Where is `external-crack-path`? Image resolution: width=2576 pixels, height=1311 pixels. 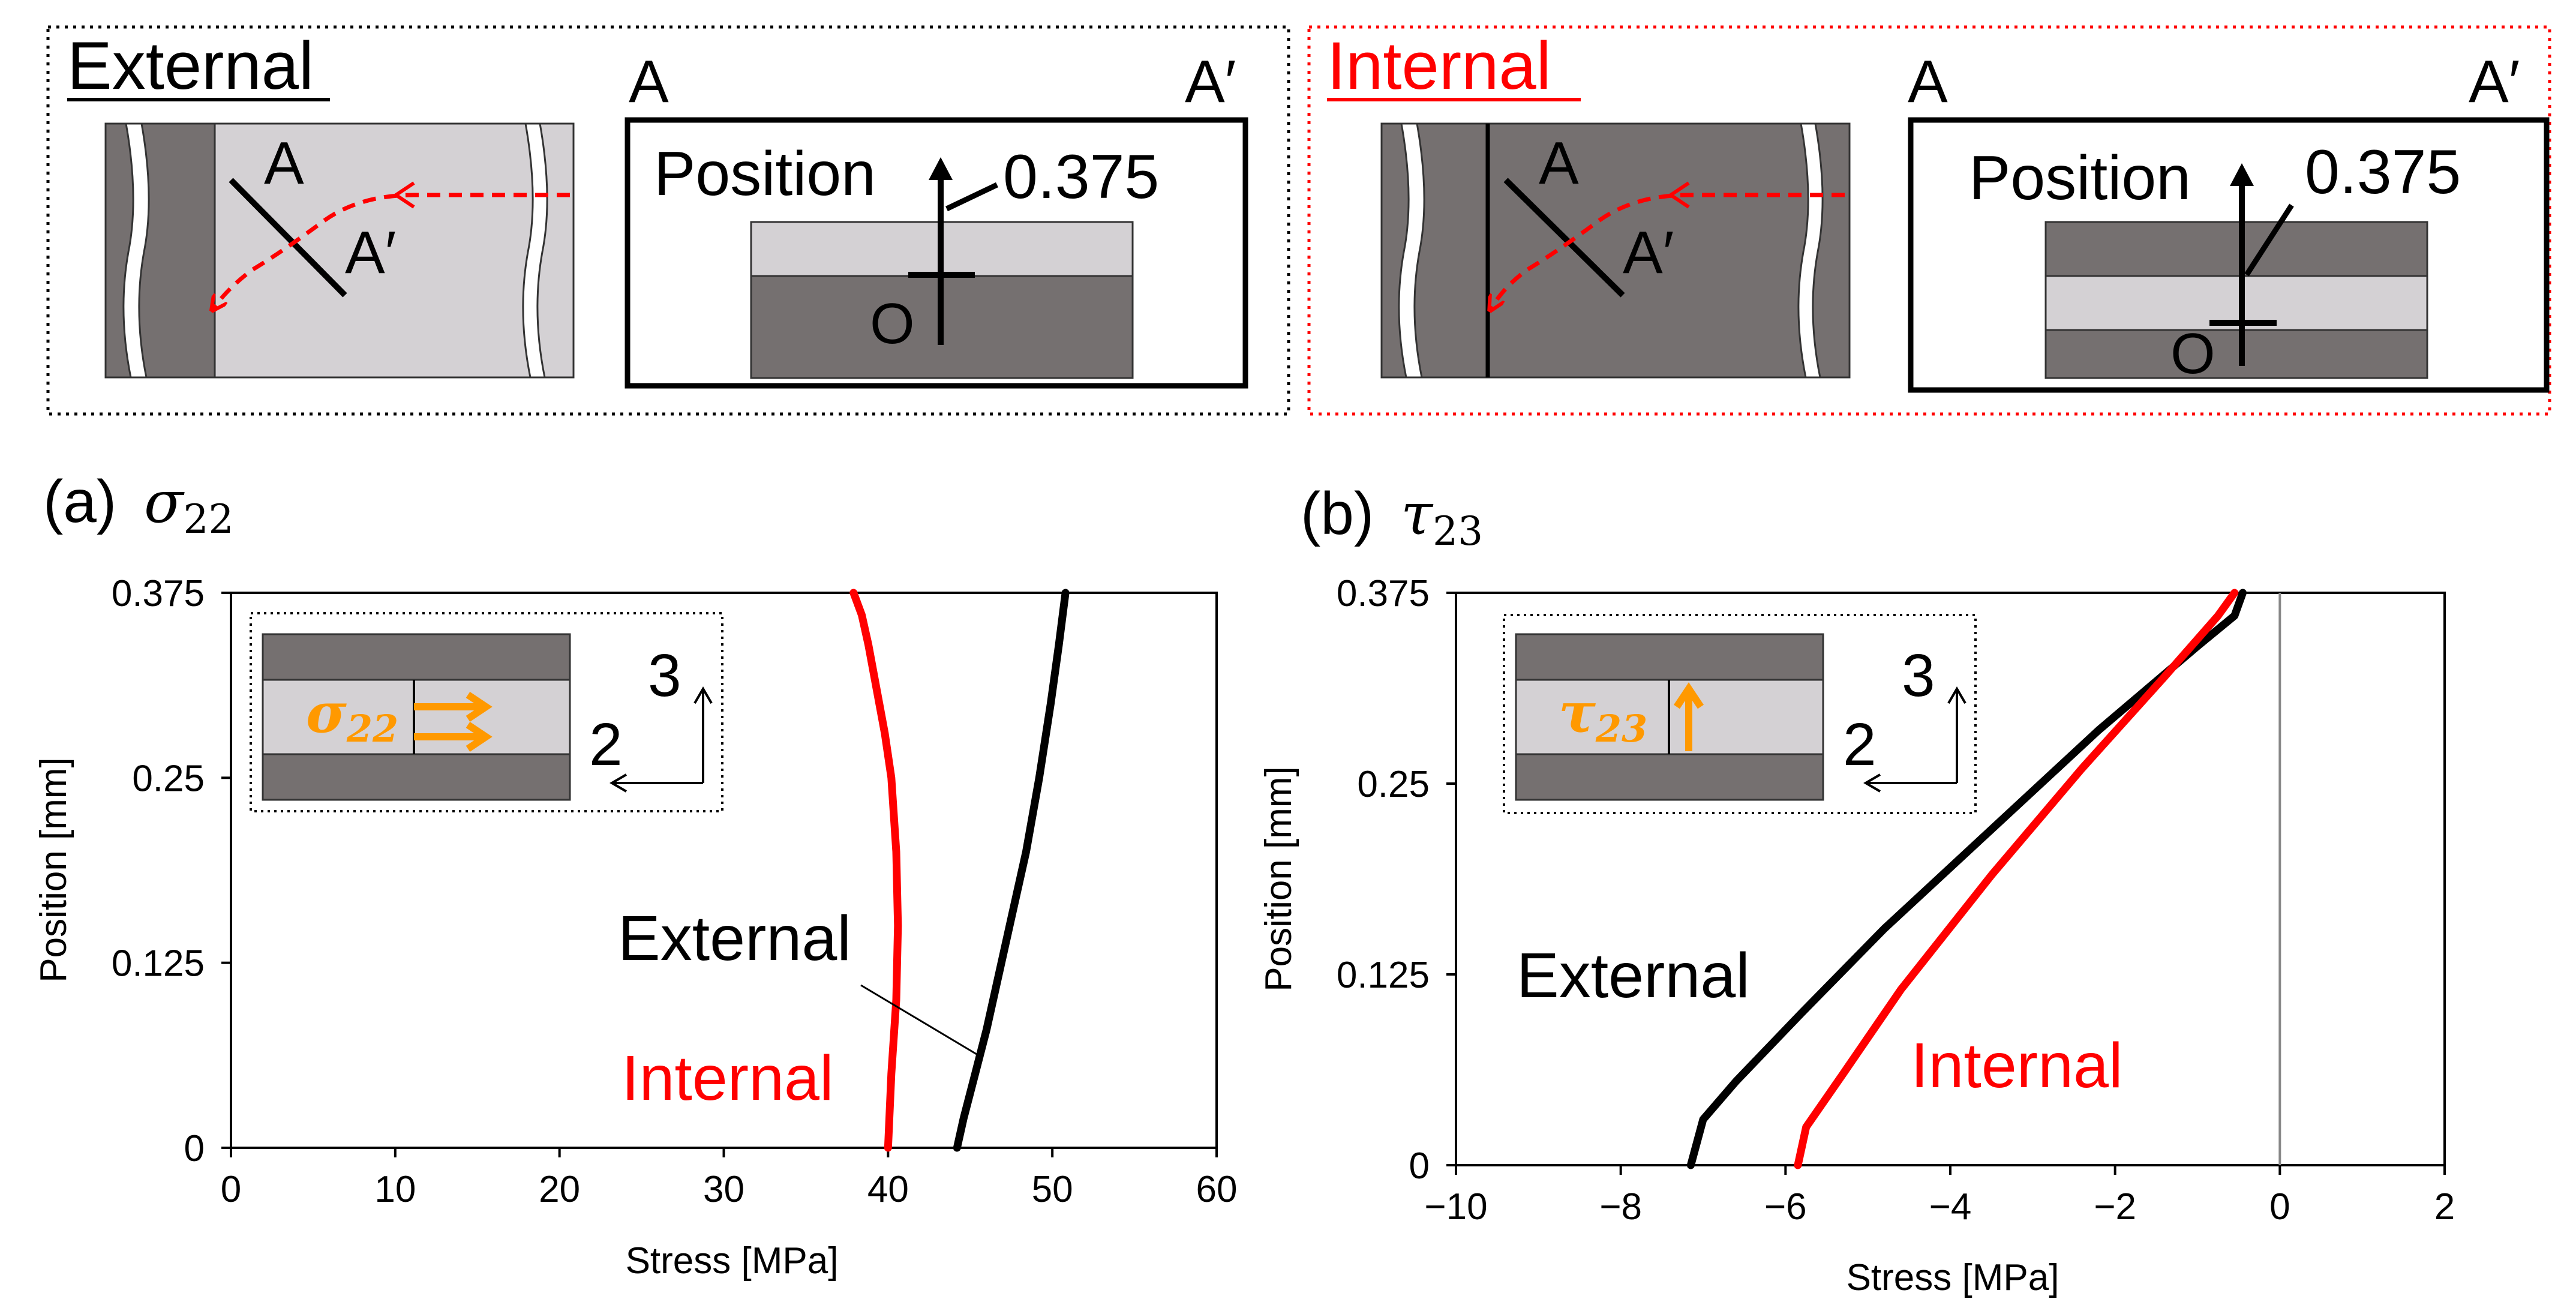
external-crack-path is located at coordinates (392, 251).